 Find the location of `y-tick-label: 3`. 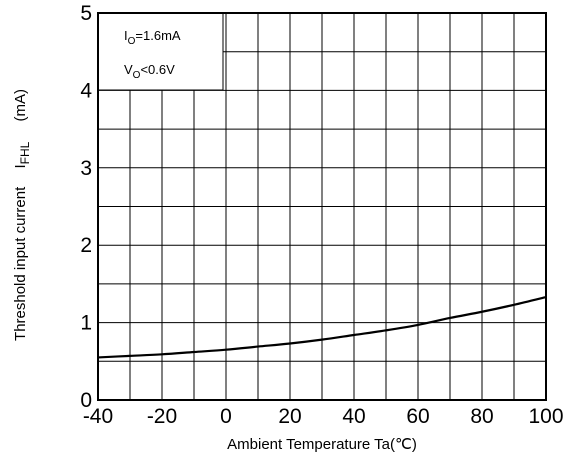

y-tick-label: 3 is located at coordinates (86, 168).